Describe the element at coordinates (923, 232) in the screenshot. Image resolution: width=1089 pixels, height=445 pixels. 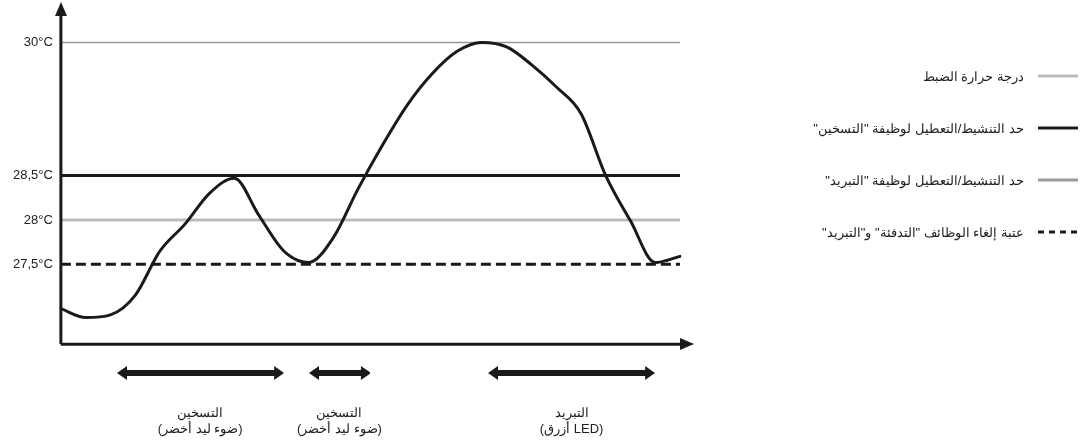
I see `legend-label: عتبة إلغاء الوظائف "التدفئة" و"التبريد"` at that location.